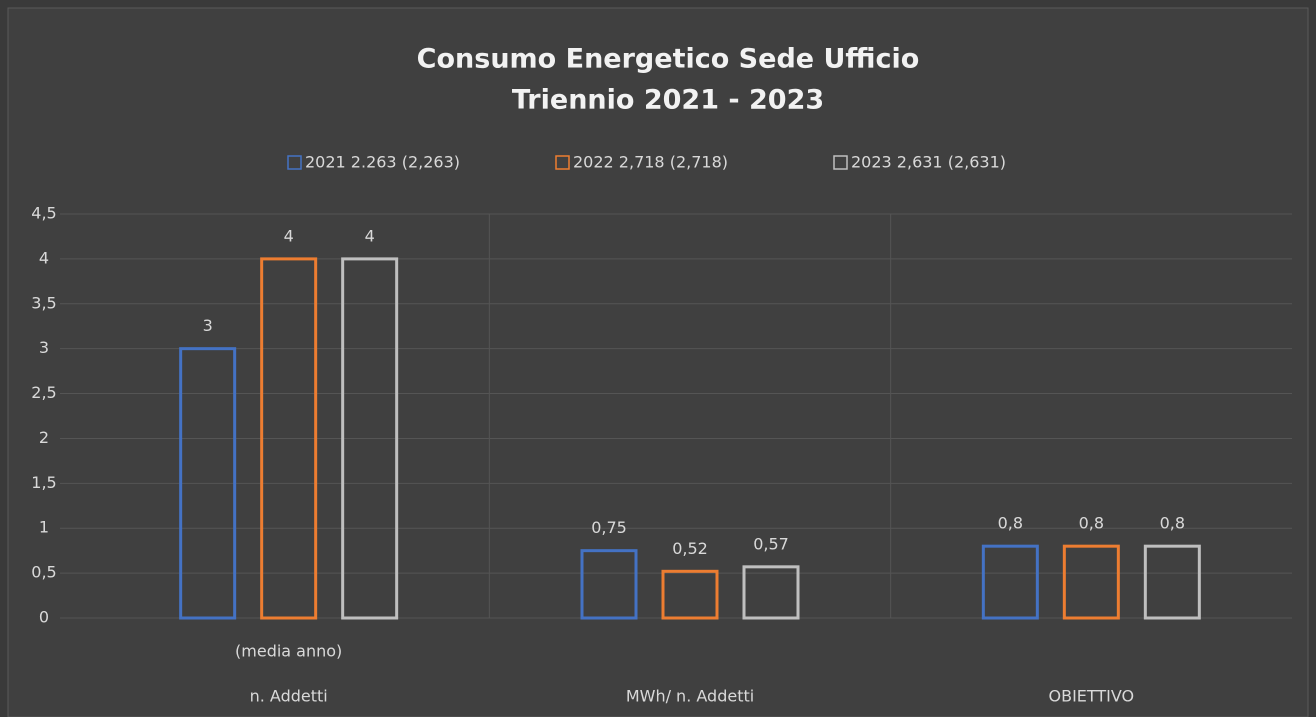 The height and width of the screenshot is (717, 1316). I want to click on y-tick-label: 1,5, so click(43, 482).